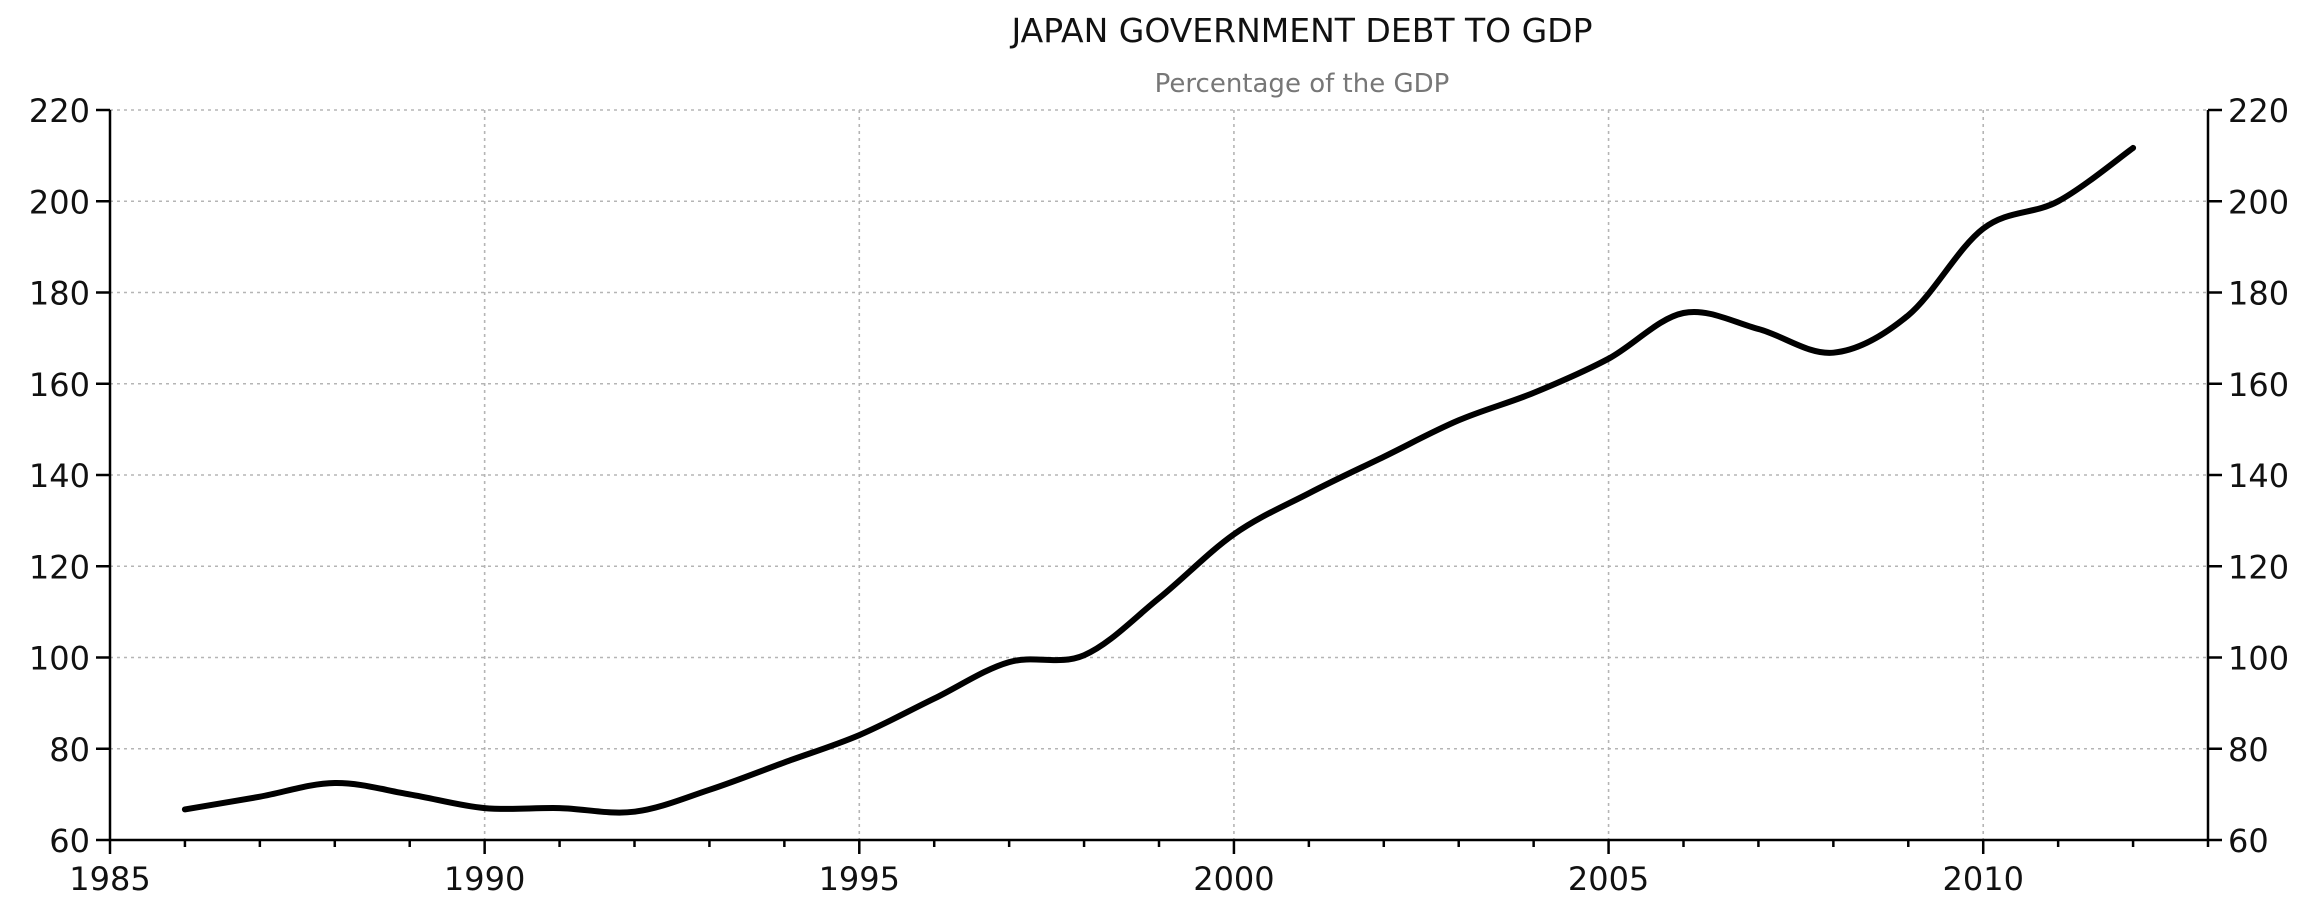 This screenshot has width=2302, height=903. Describe the element at coordinates (59, 385) in the screenshot. I see `y-tick-label-left: 160` at that location.